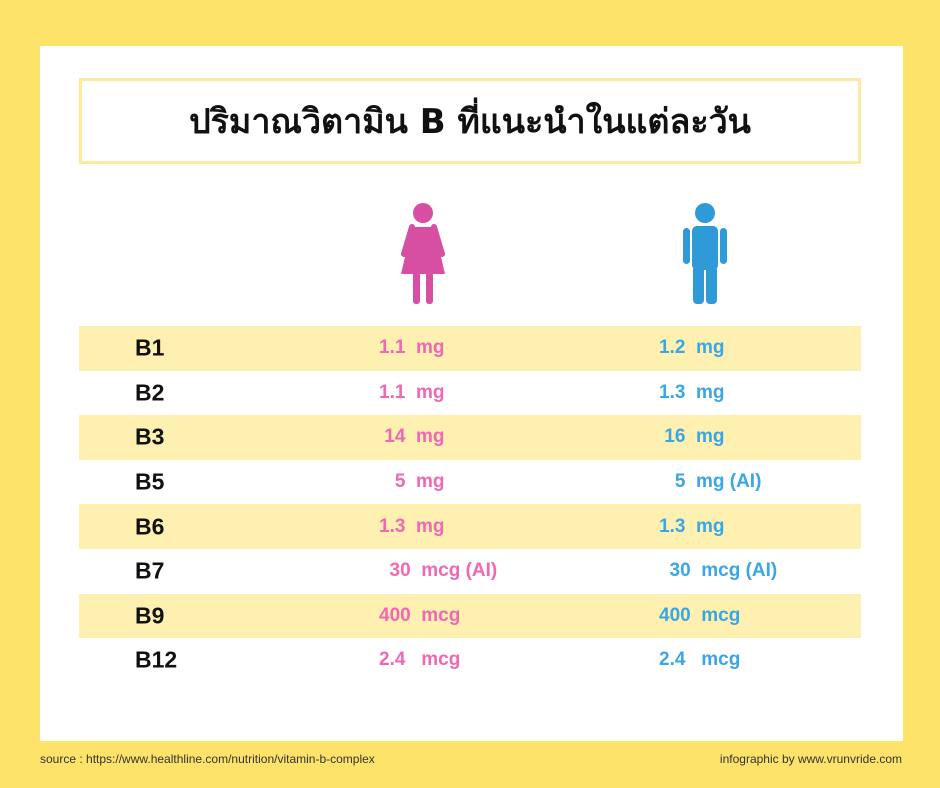 This screenshot has height=788, width=940. What do you see at coordinates (470, 348) in the screenshot?
I see `table-row: B1 1.1 mg 1.2 mg` at bounding box center [470, 348].